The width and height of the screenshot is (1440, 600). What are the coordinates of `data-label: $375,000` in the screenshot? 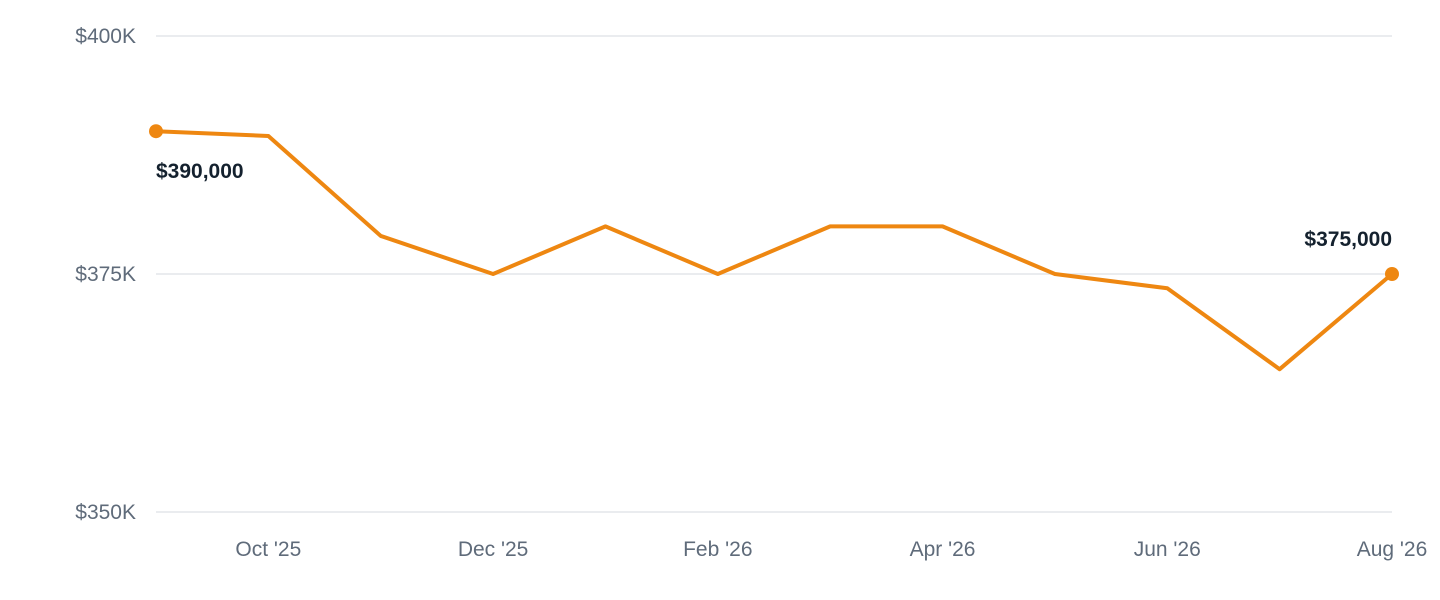 It's located at (1348, 239).